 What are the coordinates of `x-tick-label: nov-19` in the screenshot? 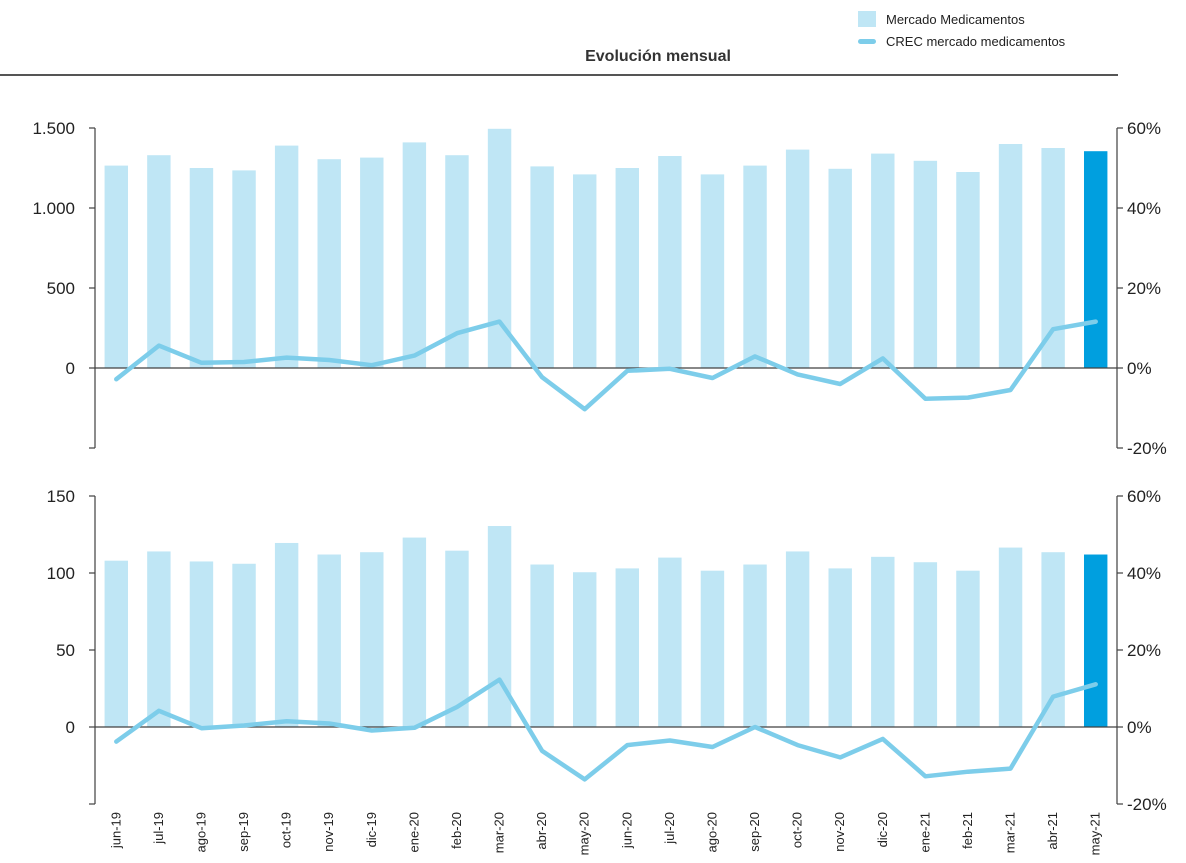 It's located at (328, 832).